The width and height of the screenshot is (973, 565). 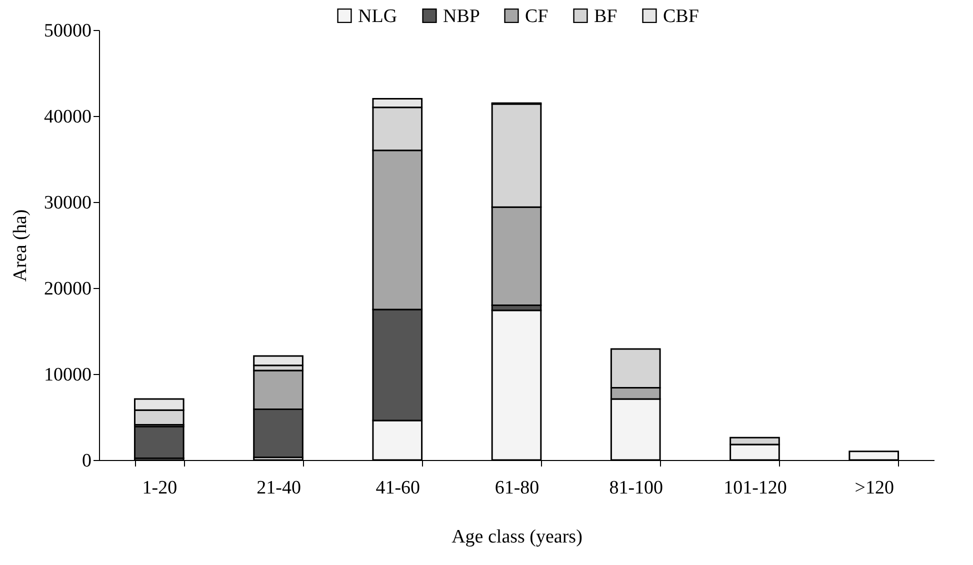 I want to click on y-tick-label: 30000, so click(x=68, y=203).